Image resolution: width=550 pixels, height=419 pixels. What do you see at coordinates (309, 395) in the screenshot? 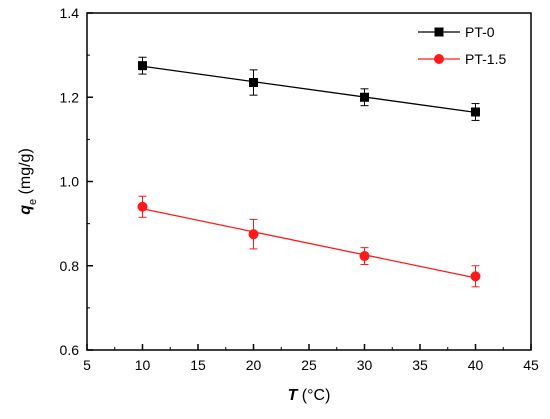
I see `x-axis-title: T (°C)` at bounding box center [309, 395].